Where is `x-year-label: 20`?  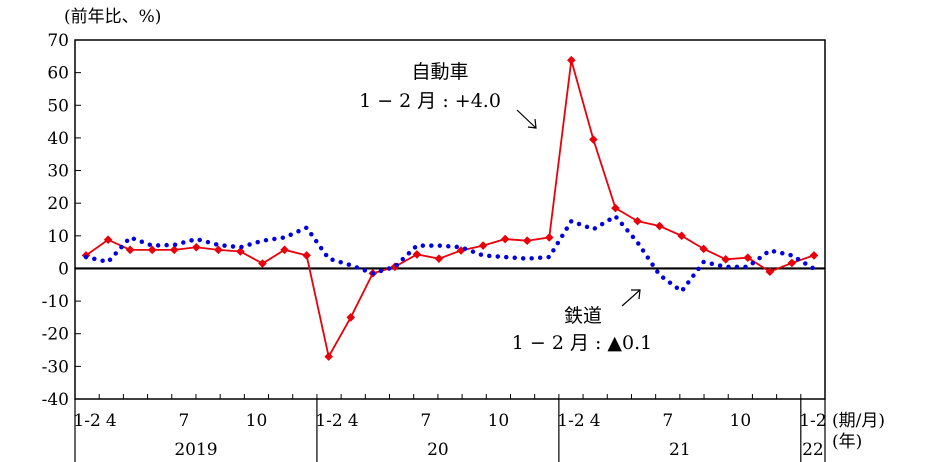
x-year-label: 20 is located at coordinates (438, 450).